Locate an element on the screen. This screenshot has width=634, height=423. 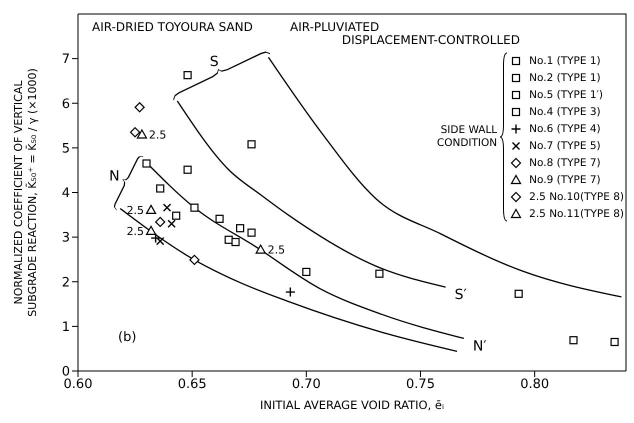
legend-label: No.7 (TYPE 5) is located at coordinates (565, 146).